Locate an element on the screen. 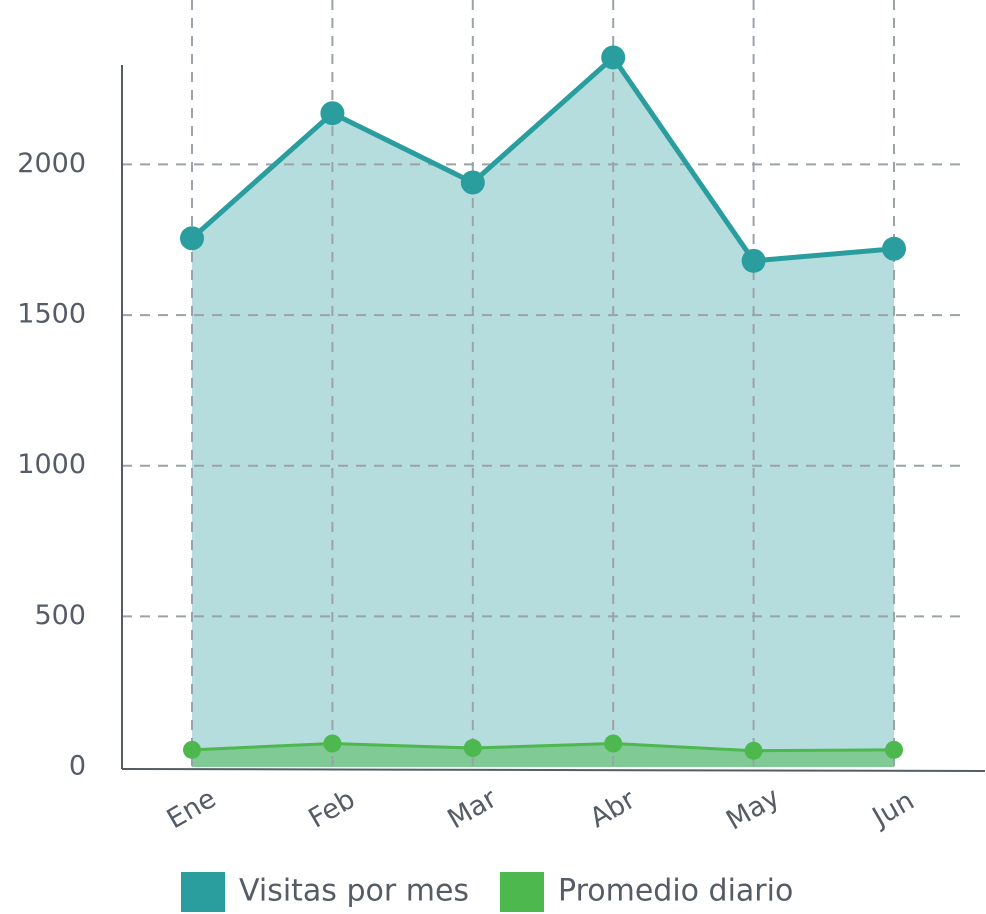  y-tick-label: 0 is located at coordinates (77, 766).